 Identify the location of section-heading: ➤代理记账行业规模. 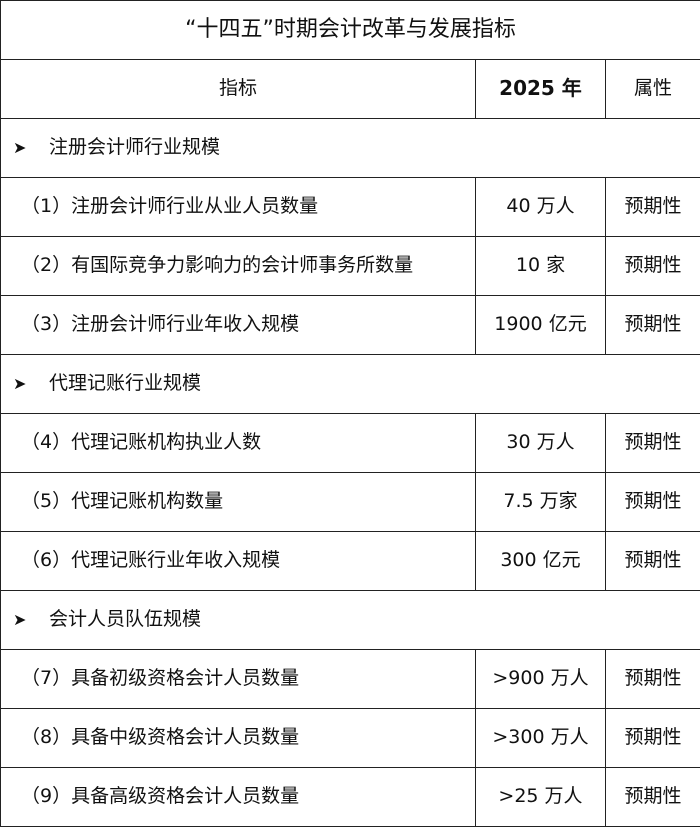
(350, 384).